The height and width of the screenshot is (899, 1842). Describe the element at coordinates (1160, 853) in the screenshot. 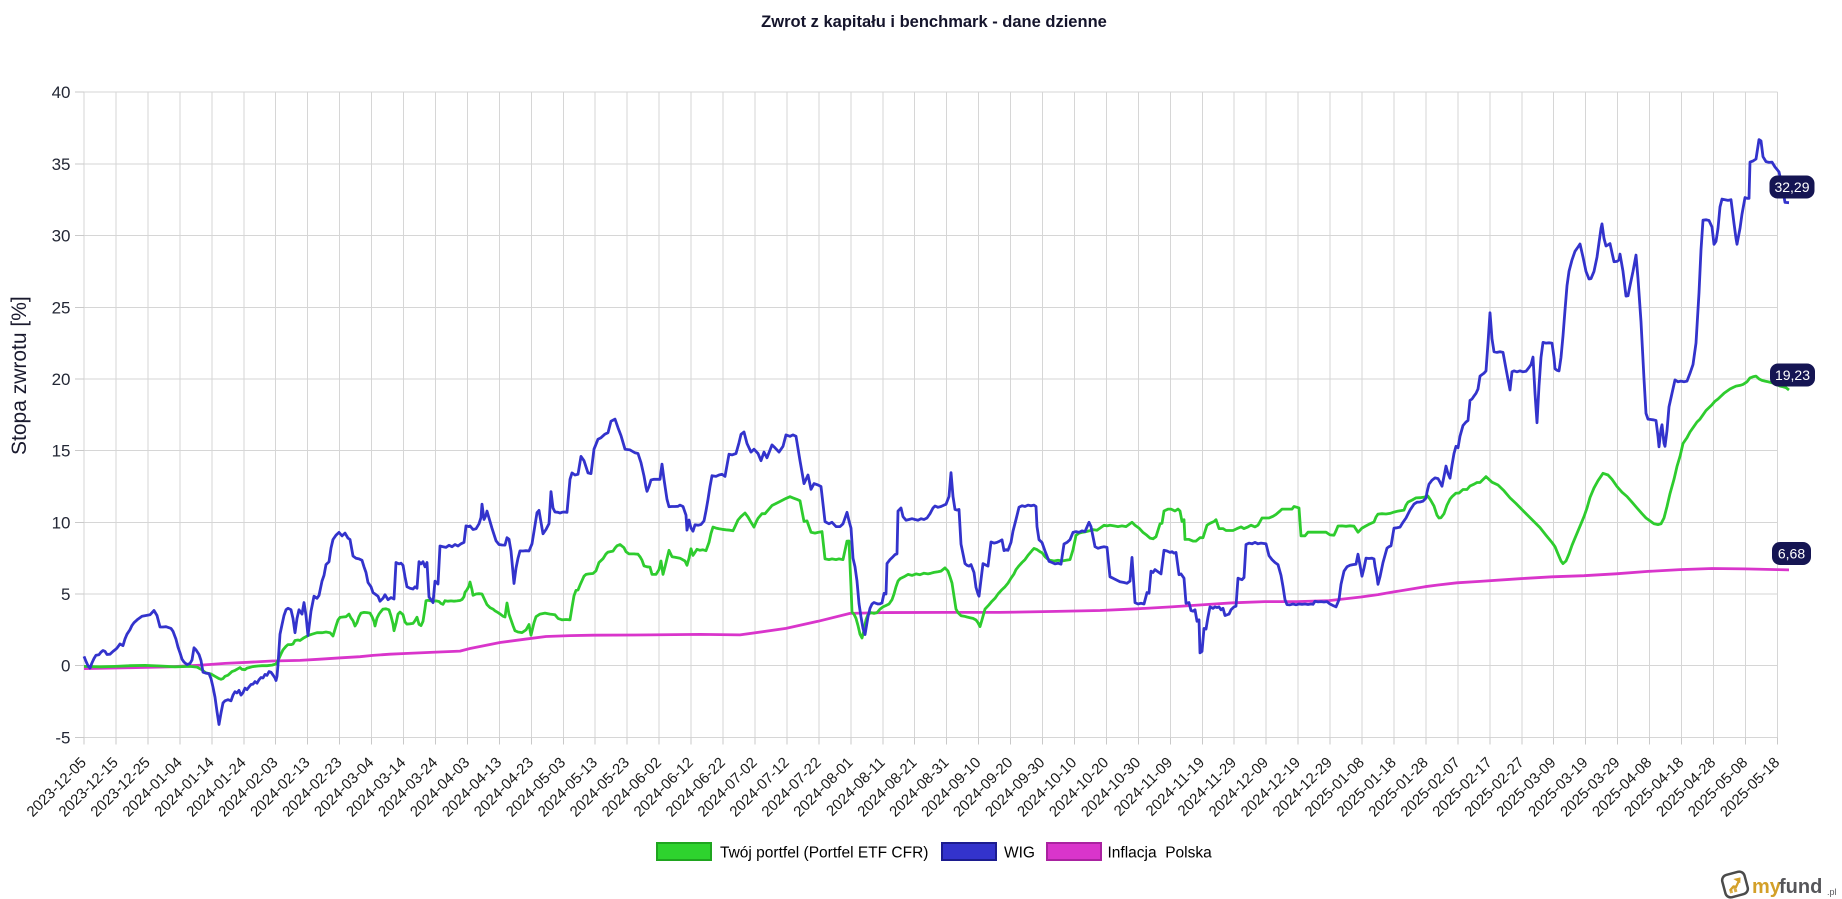

I see `svg-text: Inflacja Polska` at that location.